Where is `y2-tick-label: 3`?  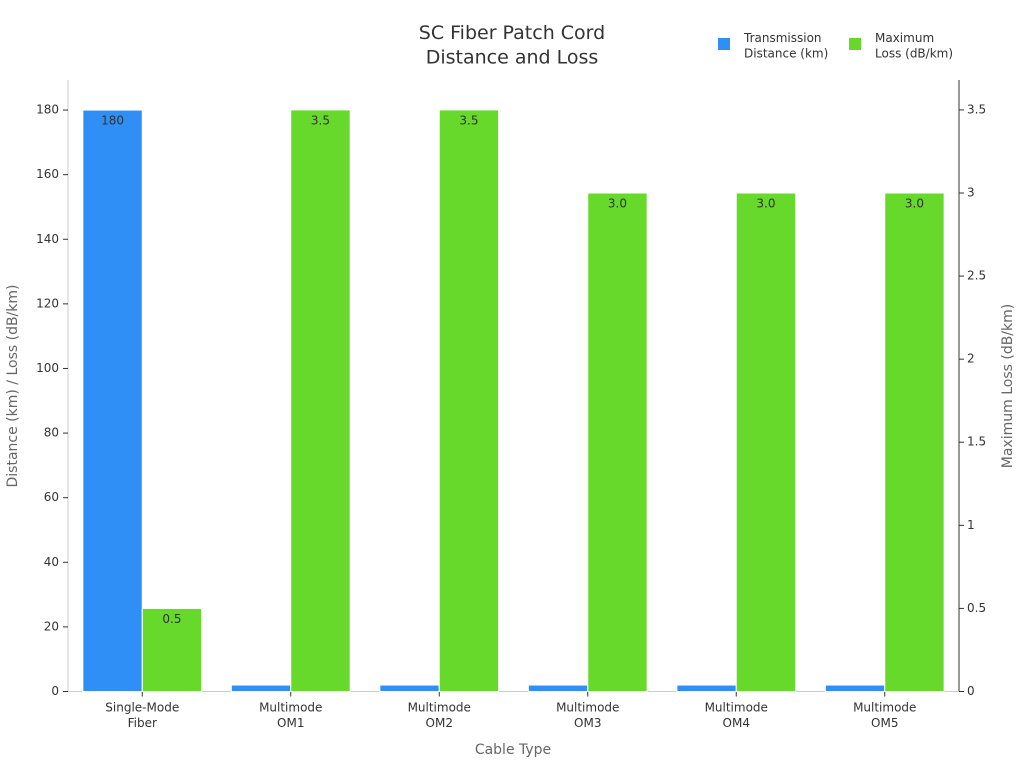 y2-tick-label: 3 is located at coordinates (971, 192).